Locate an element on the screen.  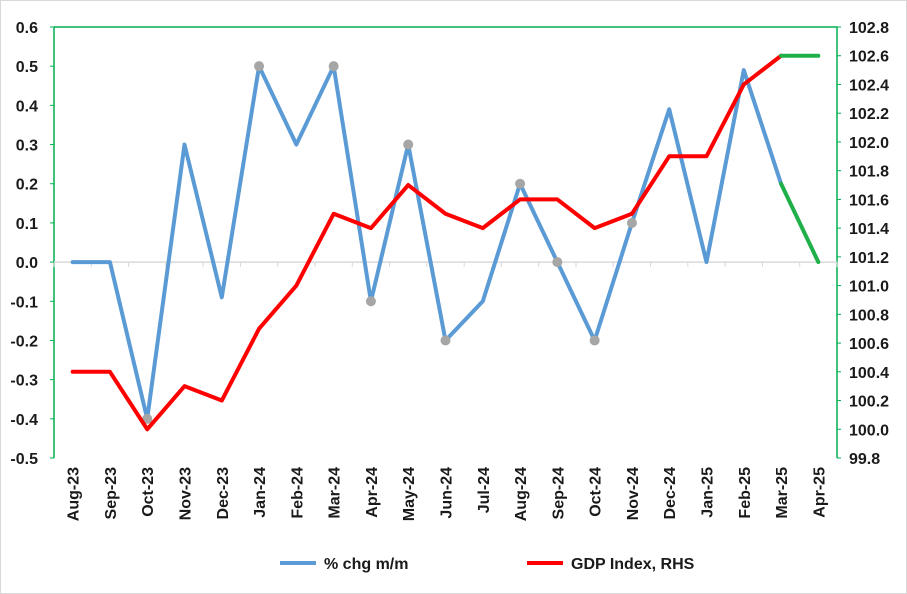
y-right-tick-label: 100.6 is located at coordinates (869, 344).